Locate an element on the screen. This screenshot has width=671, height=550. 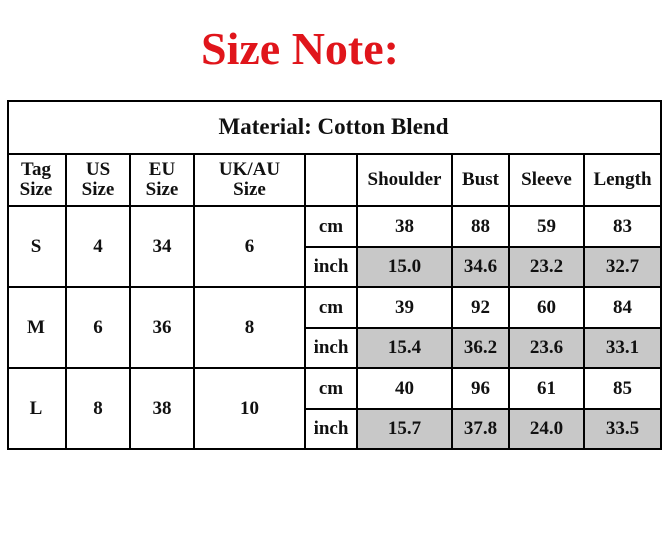
measurement: 15.0 is located at coordinates (405, 268).